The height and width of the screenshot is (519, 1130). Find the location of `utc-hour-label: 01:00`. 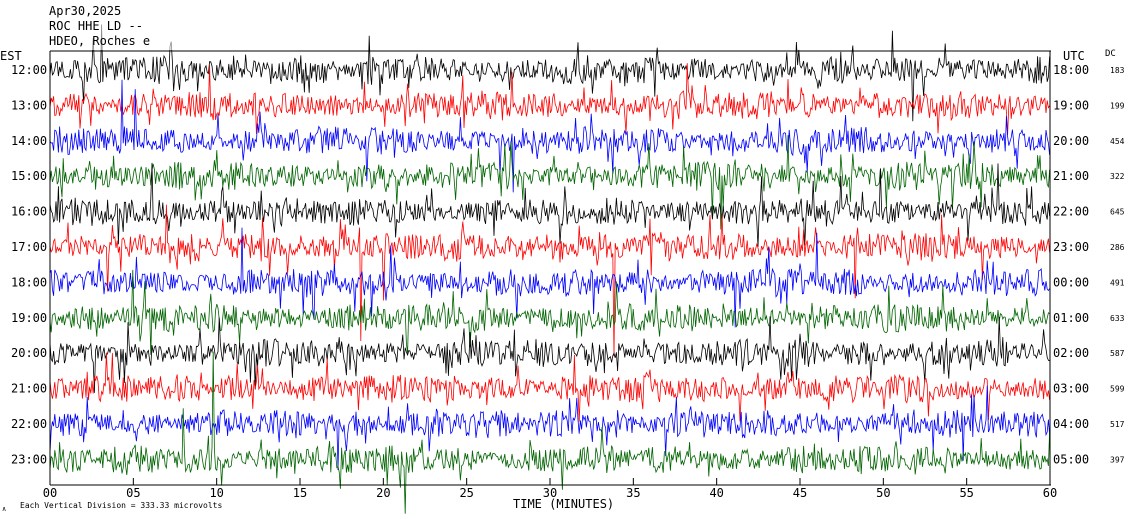

utc-hour-label: 01:00 is located at coordinates (1071, 318).